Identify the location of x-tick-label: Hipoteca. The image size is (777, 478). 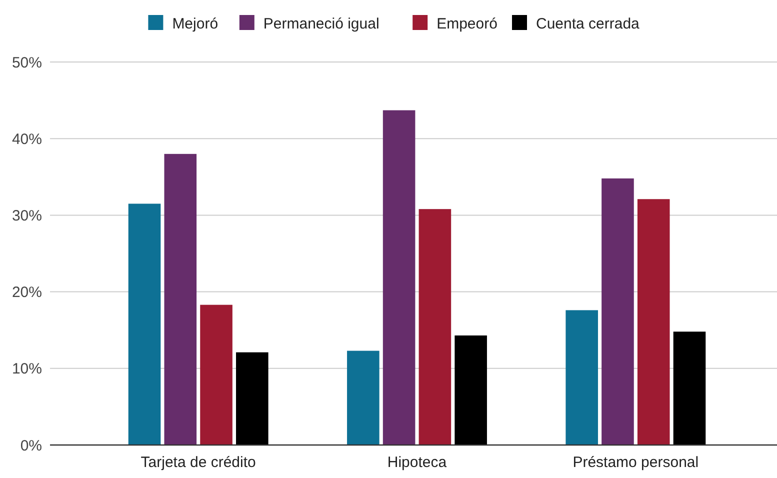
(417, 462).